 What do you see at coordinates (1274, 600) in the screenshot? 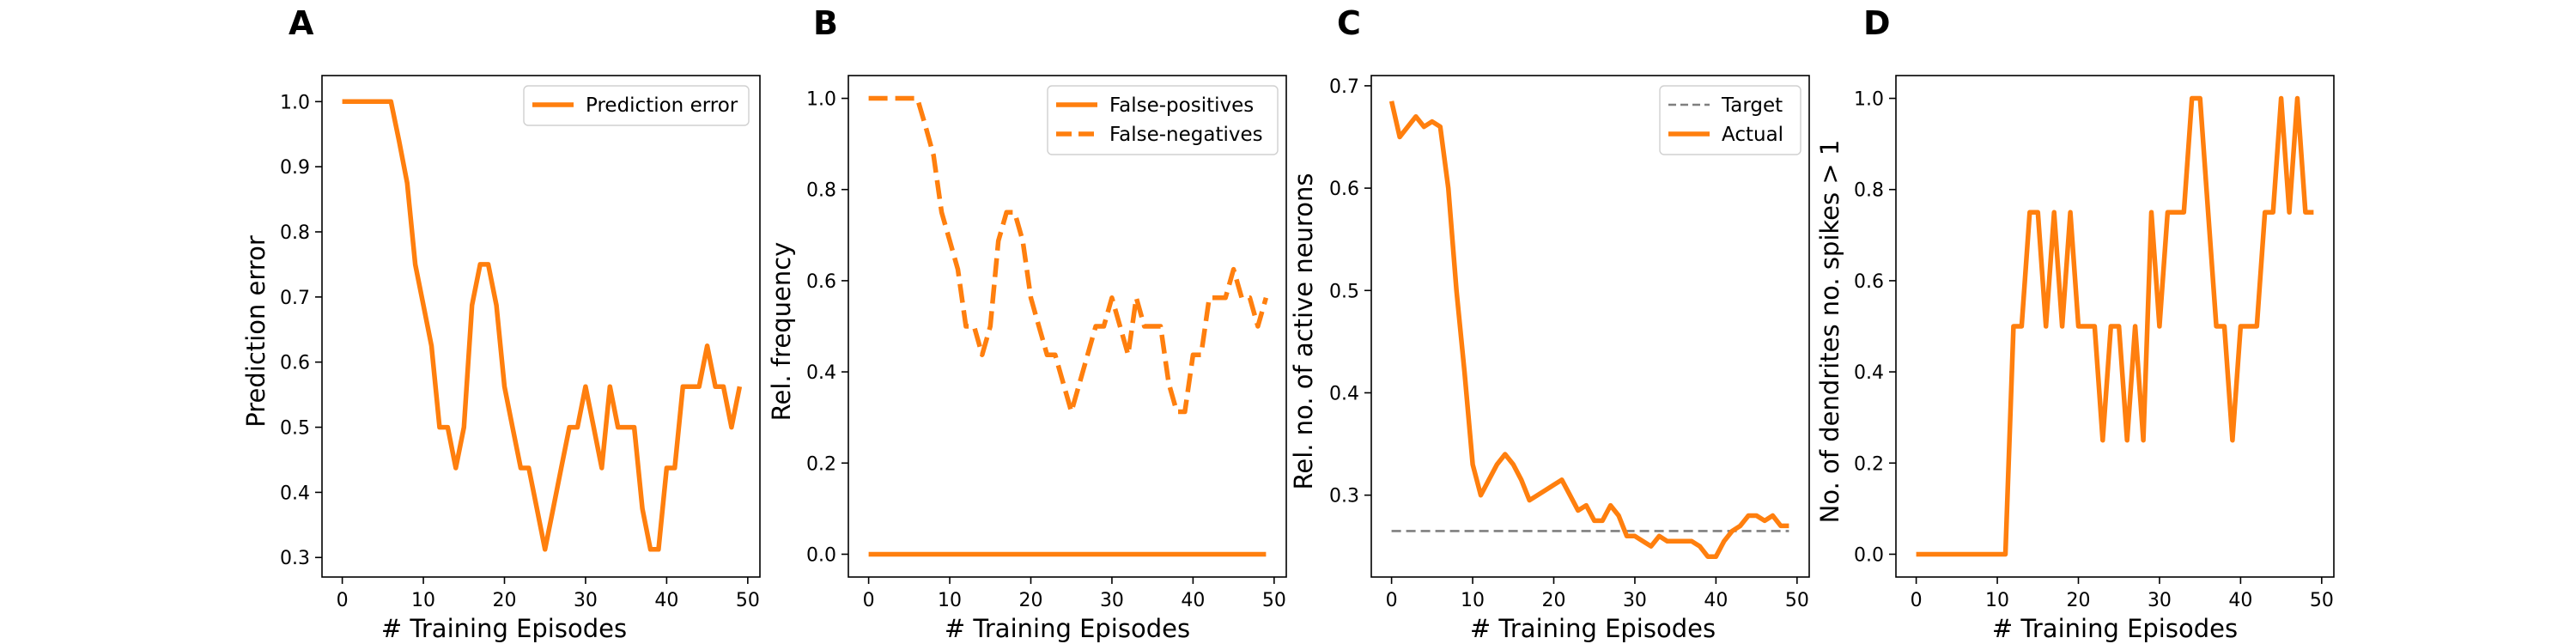
I see `panel-b-xtick-label: 50` at bounding box center [1274, 600].